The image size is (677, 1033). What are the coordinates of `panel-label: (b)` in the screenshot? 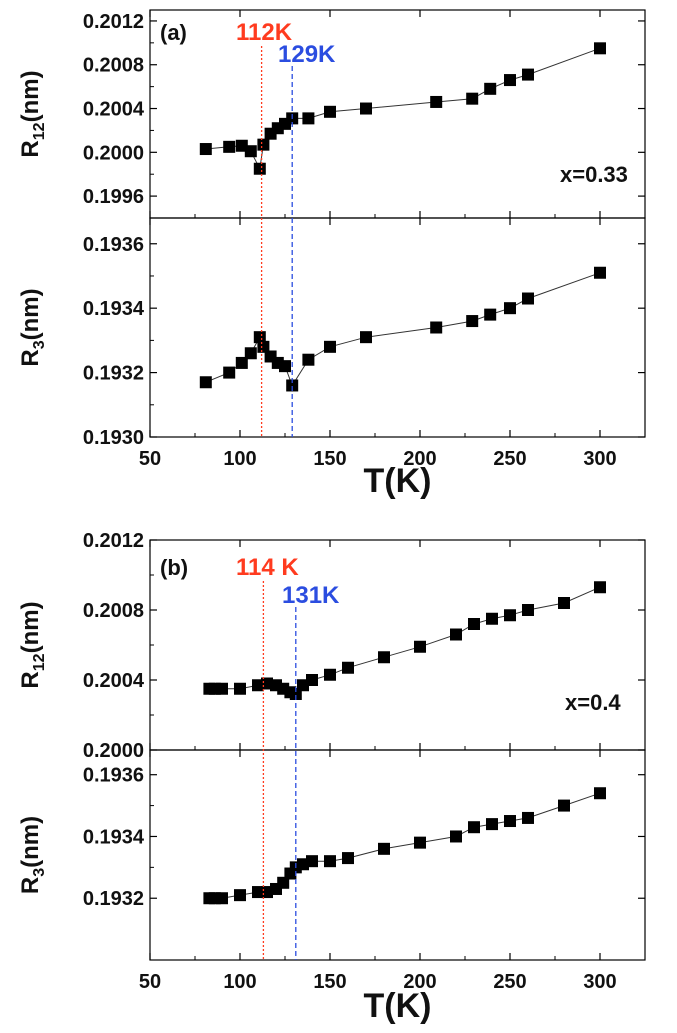 It's located at (174, 567).